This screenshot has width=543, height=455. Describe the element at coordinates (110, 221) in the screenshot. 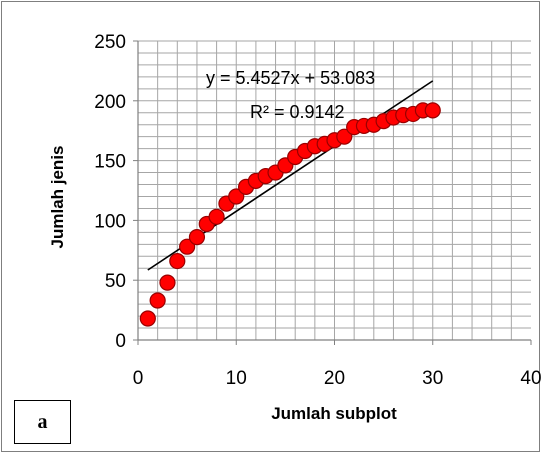

I see `y-tick-label: 100` at that location.